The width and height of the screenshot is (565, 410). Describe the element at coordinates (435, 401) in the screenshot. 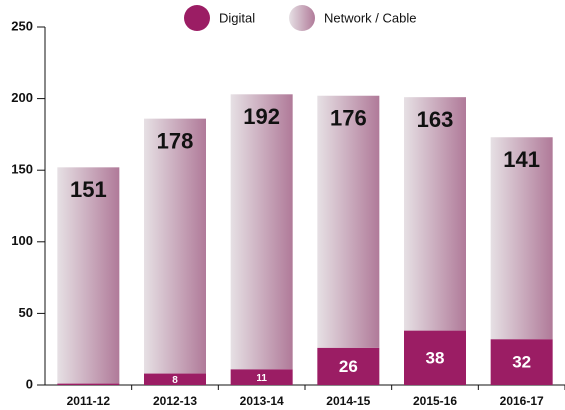

I see `x-tick-label: 2015-16` at that location.